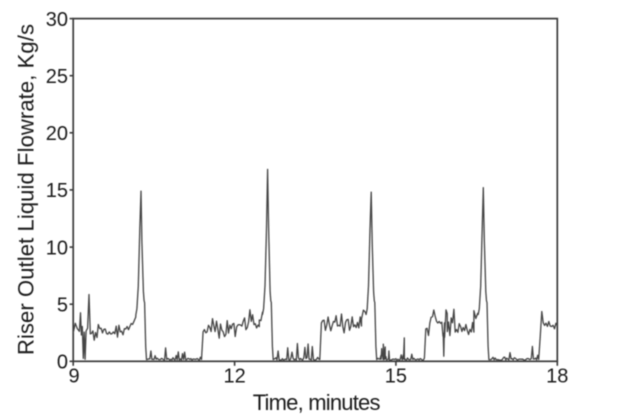 The width and height of the screenshot is (630, 420). I want to click on svg-text: 20, so click(57, 134).